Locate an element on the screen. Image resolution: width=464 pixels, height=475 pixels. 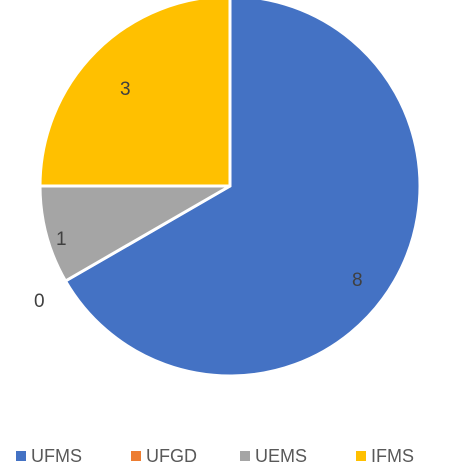
data-label-ufgd: 0 is located at coordinates (39, 301).